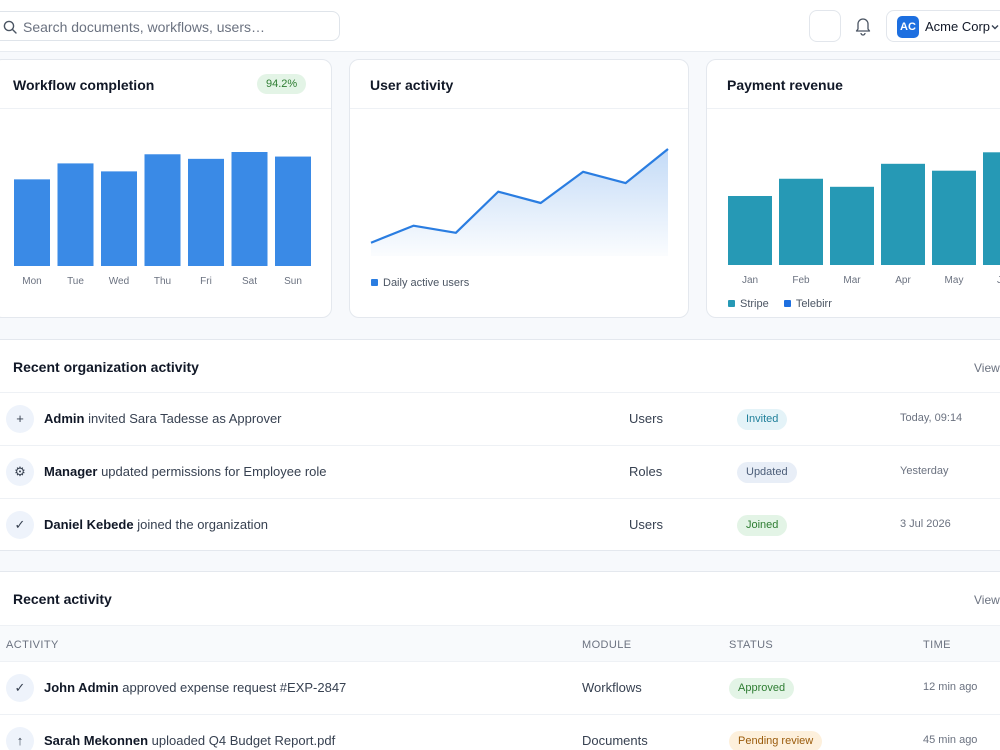 The height and width of the screenshot is (750, 1000). I want to click on top-bar: AC Acme Corp, so click(500, 26).